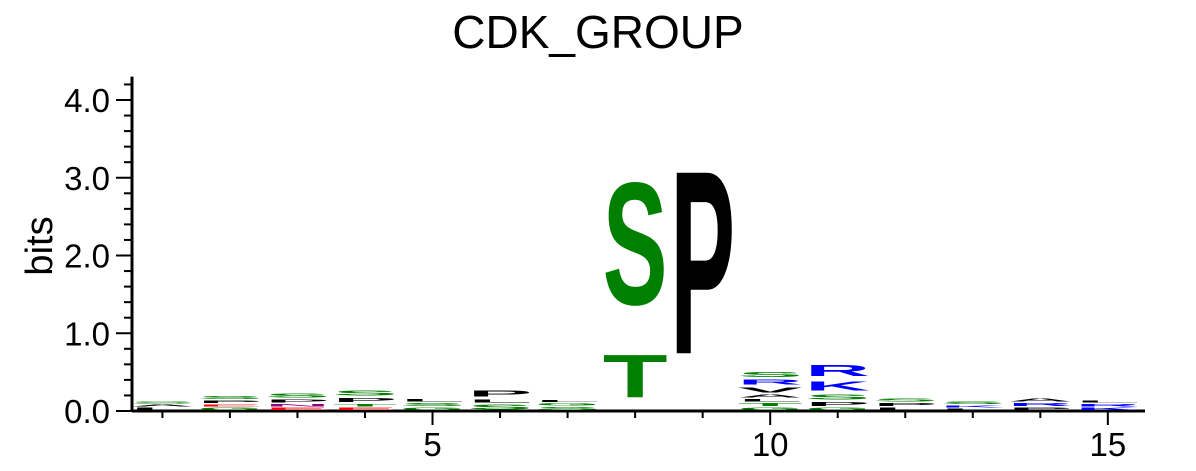 This screenshot has height=471, width=1196. What do you see at coordinates (87, 100) in the screenshot?
I see `y-tick-label: 4.0` at bounding box center [87, 100].